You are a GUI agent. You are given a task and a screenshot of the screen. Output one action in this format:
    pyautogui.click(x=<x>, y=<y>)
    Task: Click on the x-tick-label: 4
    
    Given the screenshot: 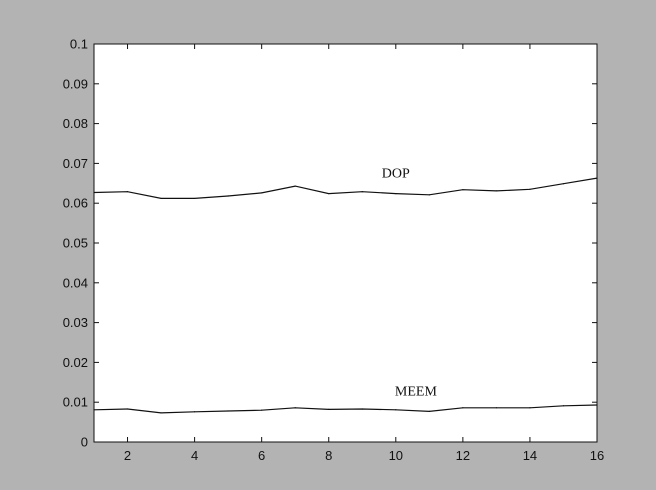 What is the action you would take?
    pyautogui.click(x=194, y=455)
    